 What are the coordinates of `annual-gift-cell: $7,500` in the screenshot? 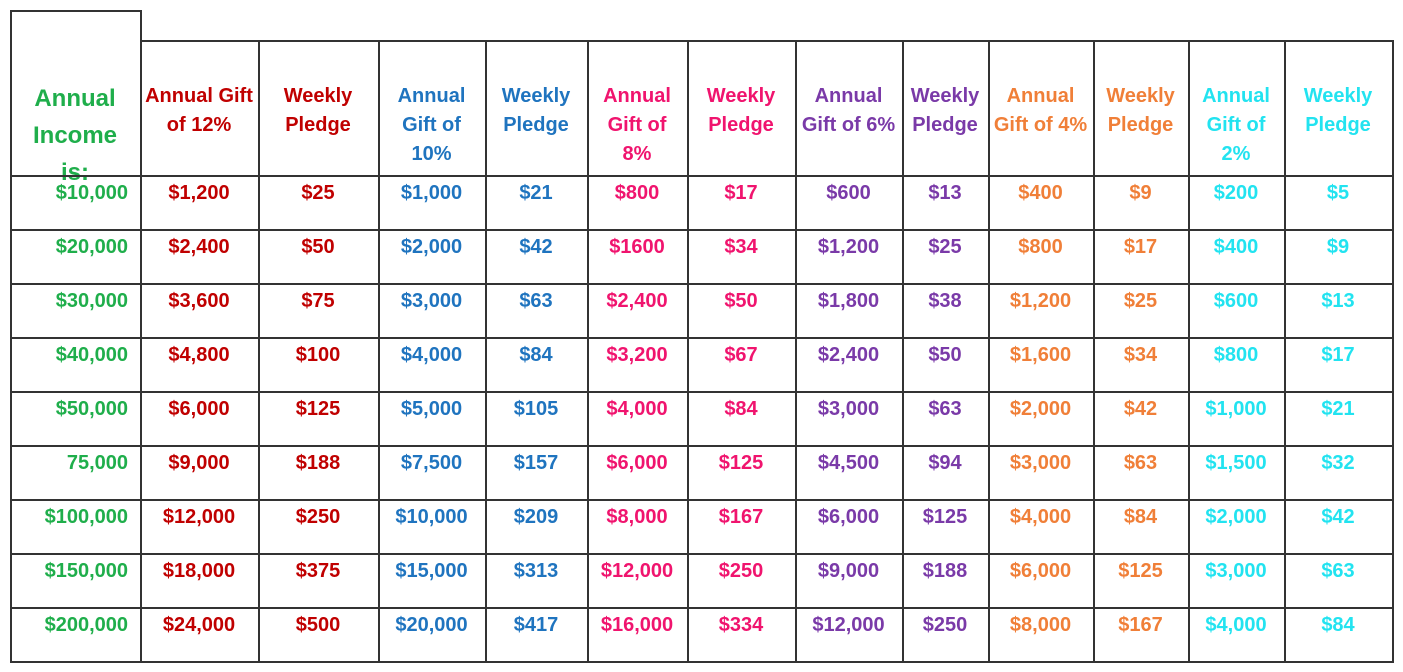 It's located at (431, 463).